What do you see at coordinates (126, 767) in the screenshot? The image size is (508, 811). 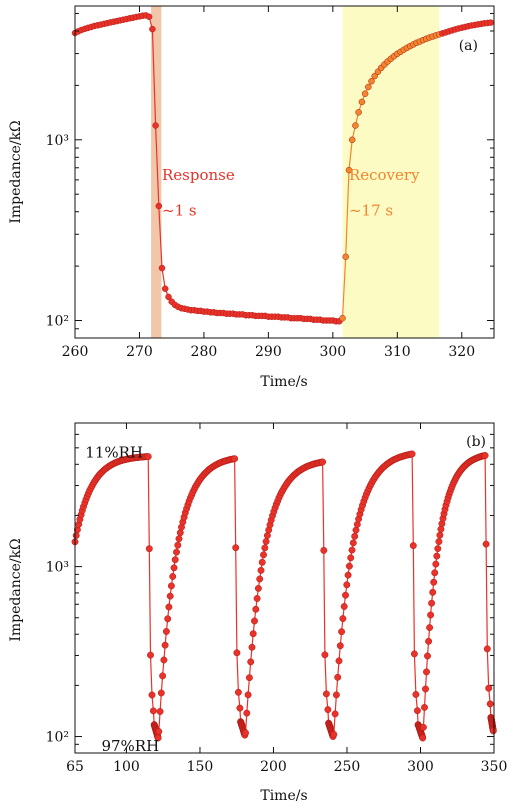 I see `panel-b-x-tick-label: 100` at bounding box center [126, 767].